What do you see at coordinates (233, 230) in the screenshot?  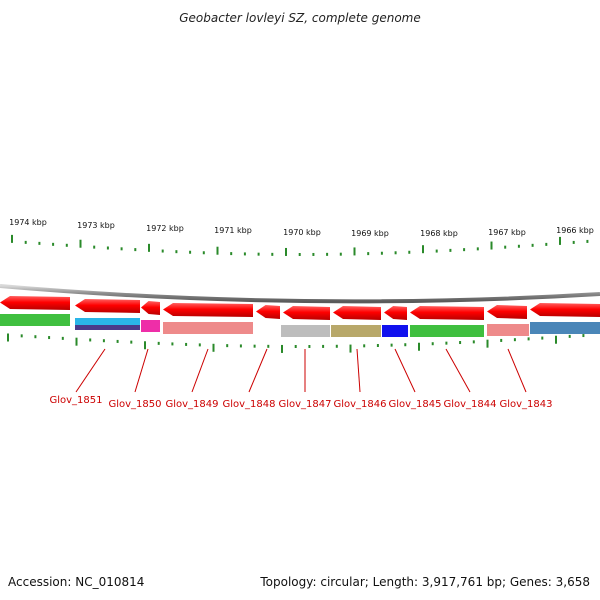 I see `scale-label: 1971 kbp` at bounding box center [233, 230].